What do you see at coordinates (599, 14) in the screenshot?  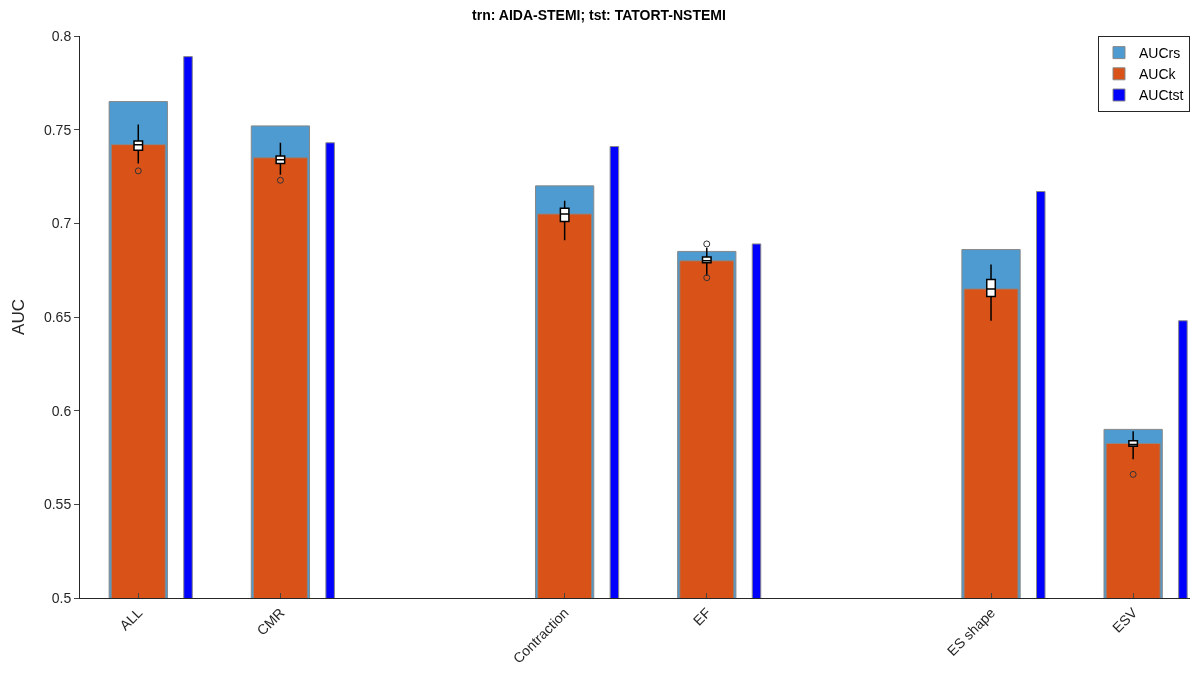 I see `chart-title: trn: AIDA-STEMI; tst: TATORT-NSTEMI` at bounding box center [599, 14].